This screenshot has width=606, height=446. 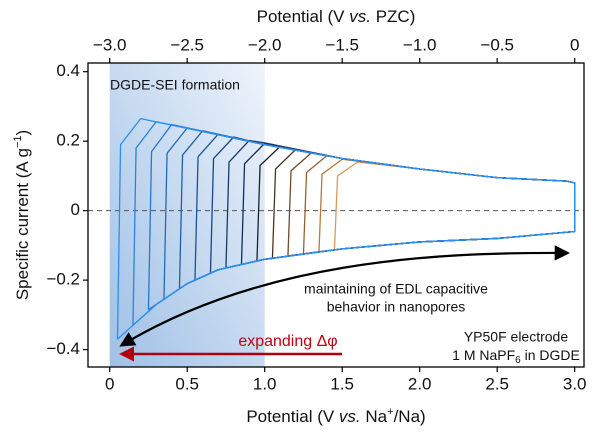 I want to click on annotation: expanding Δφ, so click(x=287, y=341).